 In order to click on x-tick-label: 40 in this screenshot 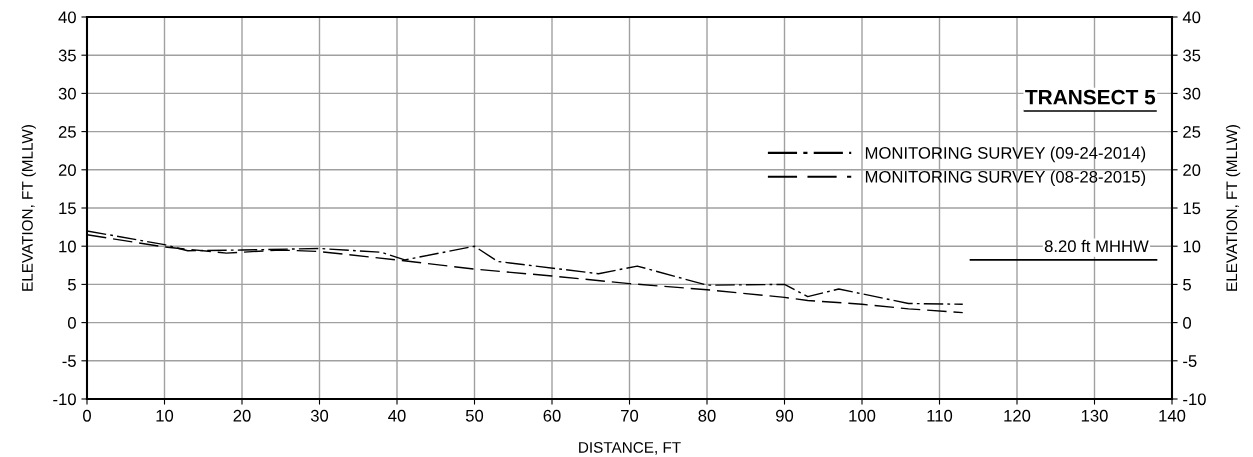, I will do `click(397, 415)`.